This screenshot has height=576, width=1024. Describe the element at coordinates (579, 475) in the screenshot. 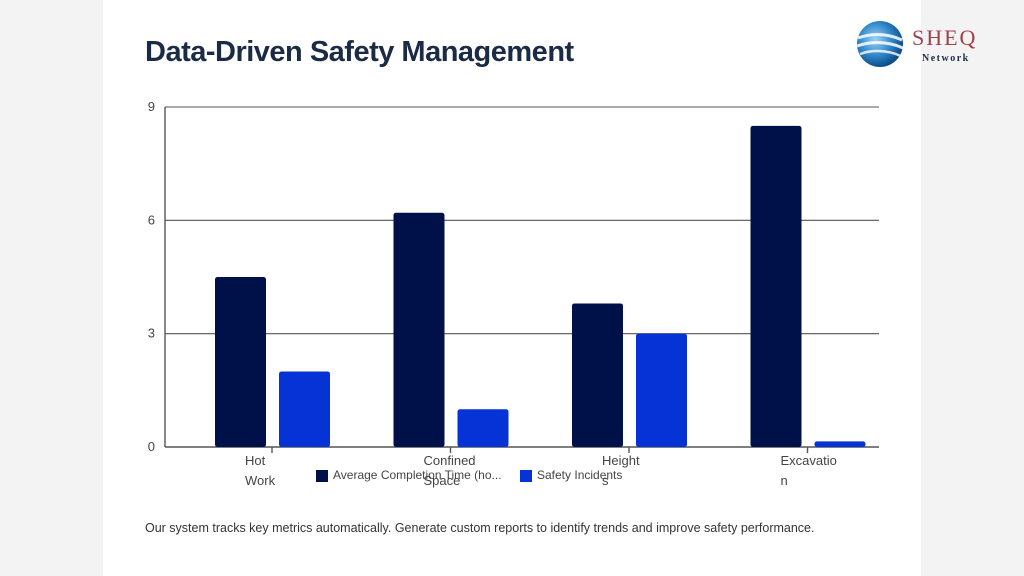

I see `legend-label: Safety Incidents` at that location.